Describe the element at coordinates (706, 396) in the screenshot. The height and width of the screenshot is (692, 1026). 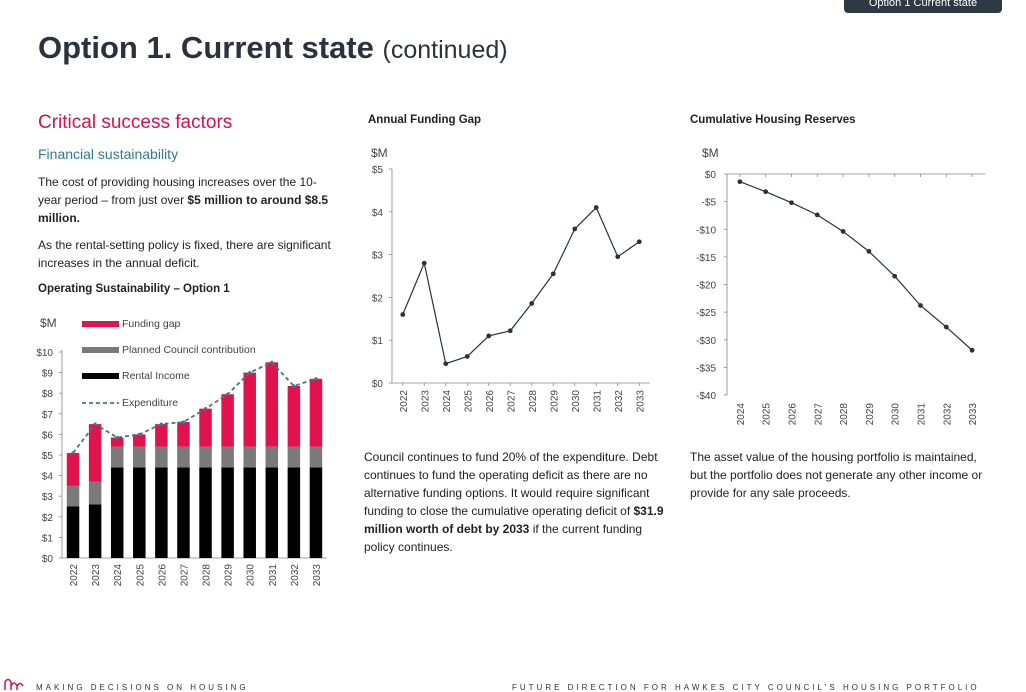
I see `y-tick-label: -$40` at that location.